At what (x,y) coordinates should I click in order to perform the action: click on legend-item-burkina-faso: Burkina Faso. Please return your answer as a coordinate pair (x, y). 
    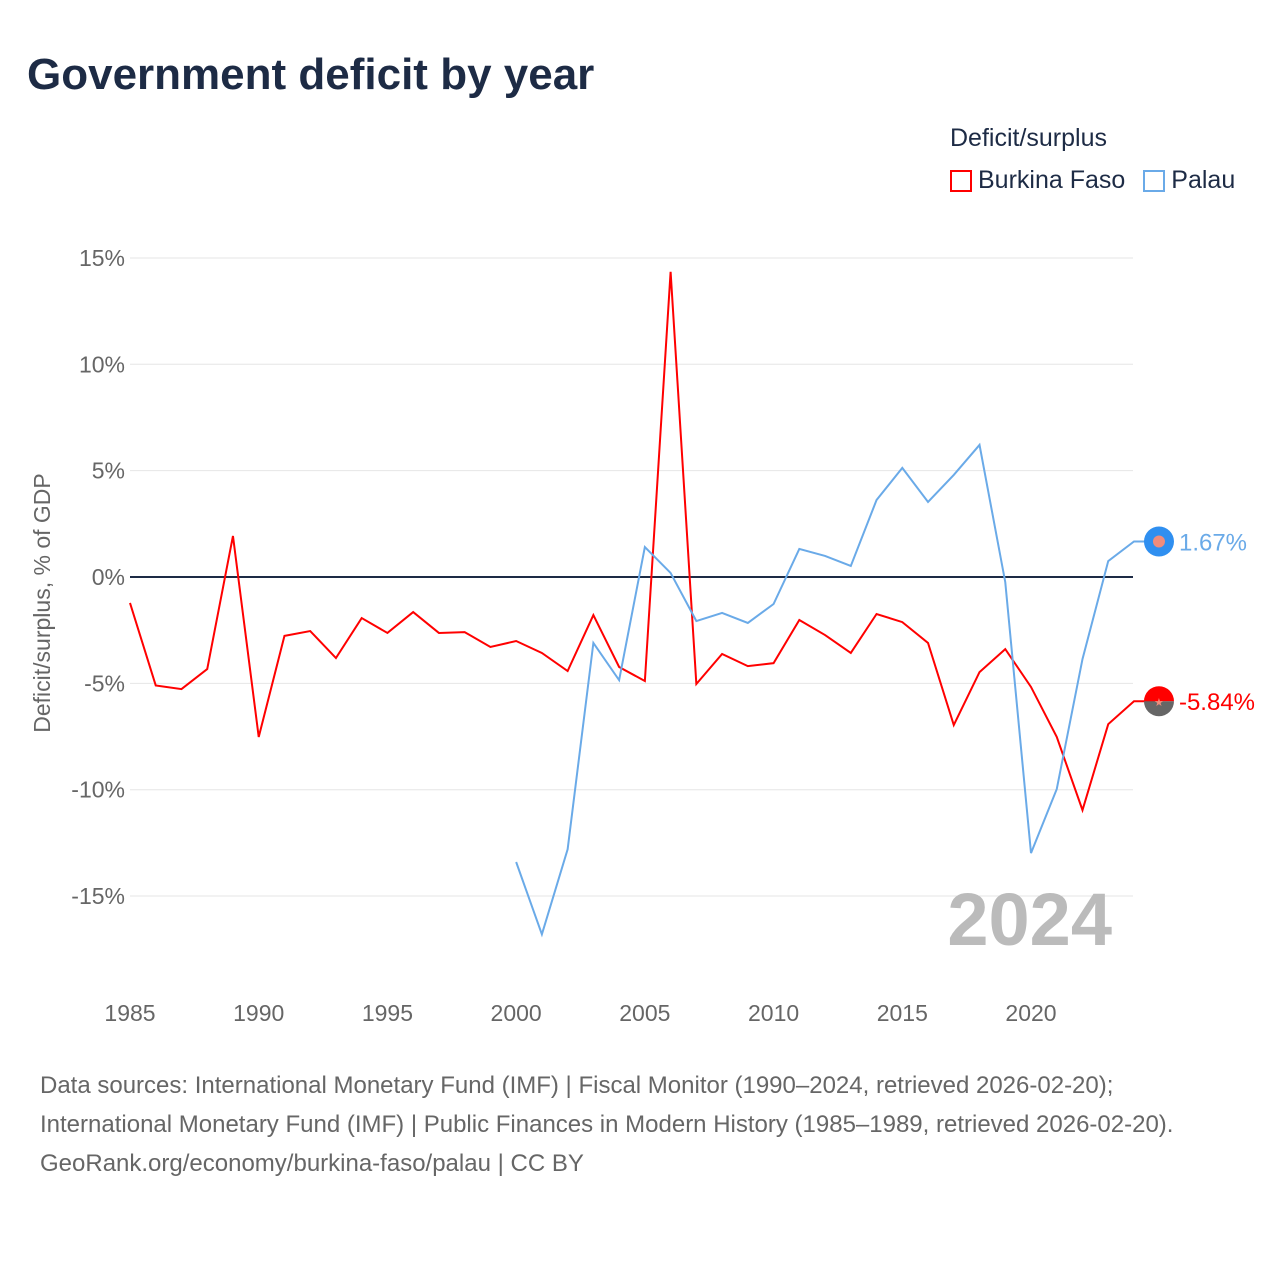
    Looking at the image, I should click on (1037, 180).